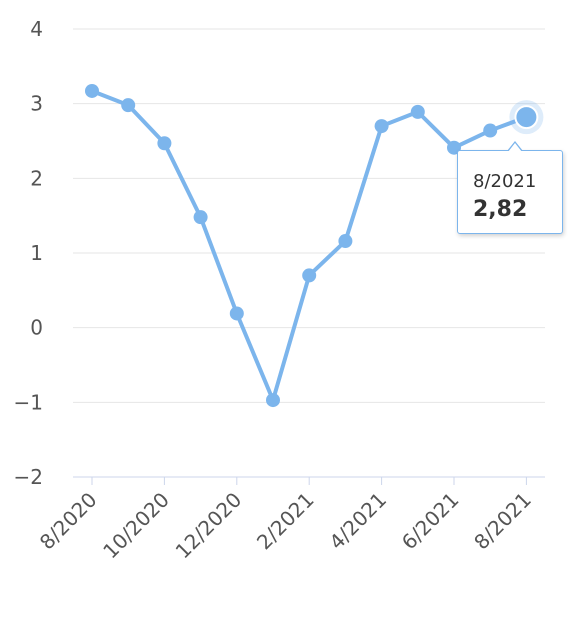  What do you see at coordinates (515, 147) in the screenshot?
I see `tooltip-caret-inner` at bounding box center [515, 147].